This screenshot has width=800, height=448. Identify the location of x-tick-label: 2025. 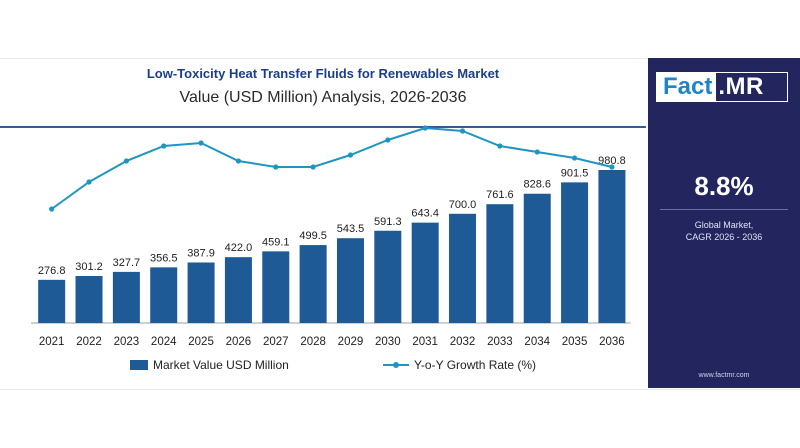
(201, 342).